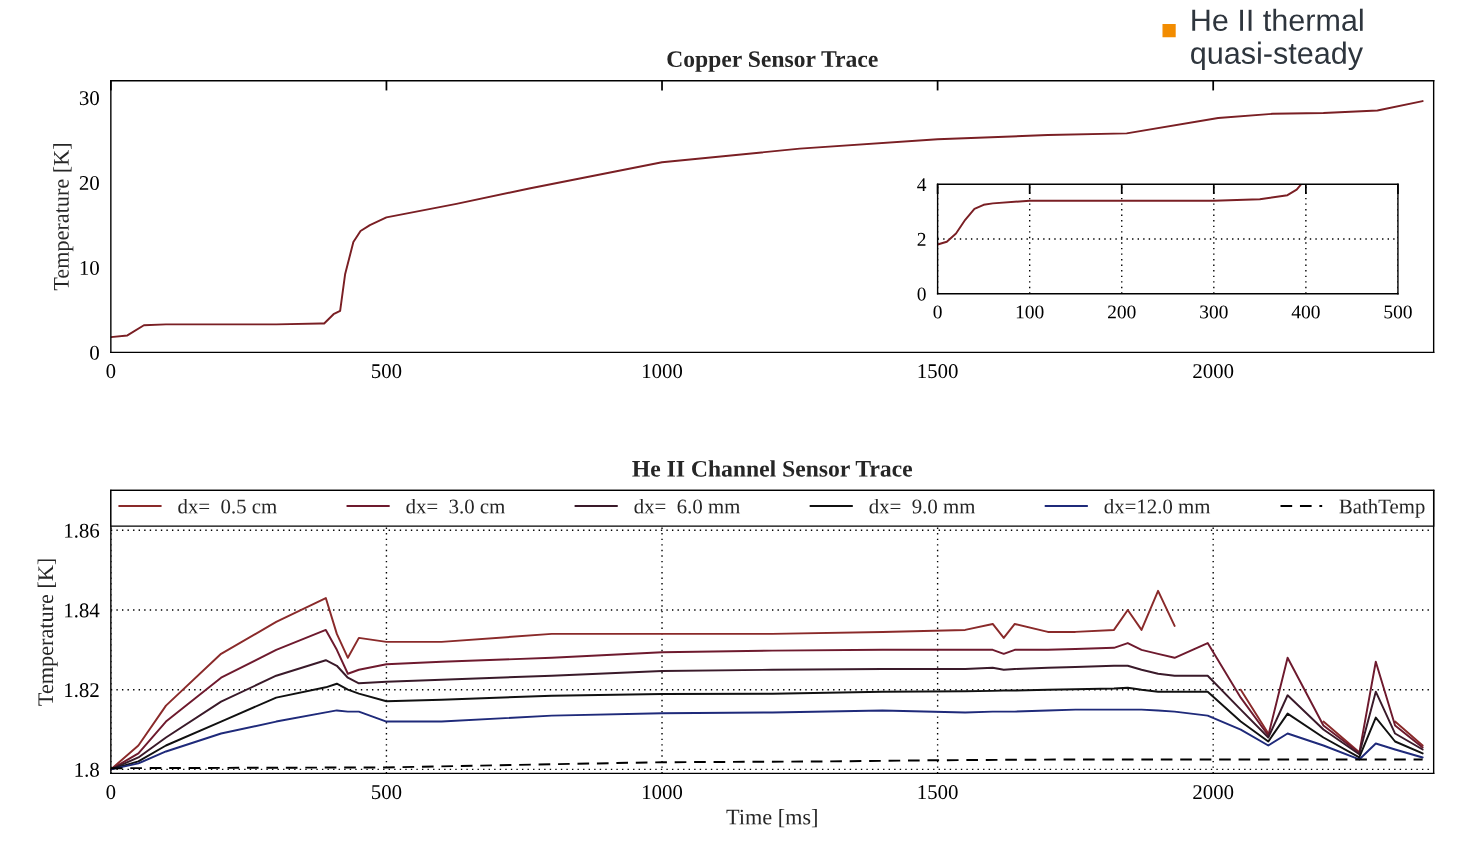 The width and height of the screenshot is (1478, 868). I want to click on y-tick-label: 10, so click(89, 267).